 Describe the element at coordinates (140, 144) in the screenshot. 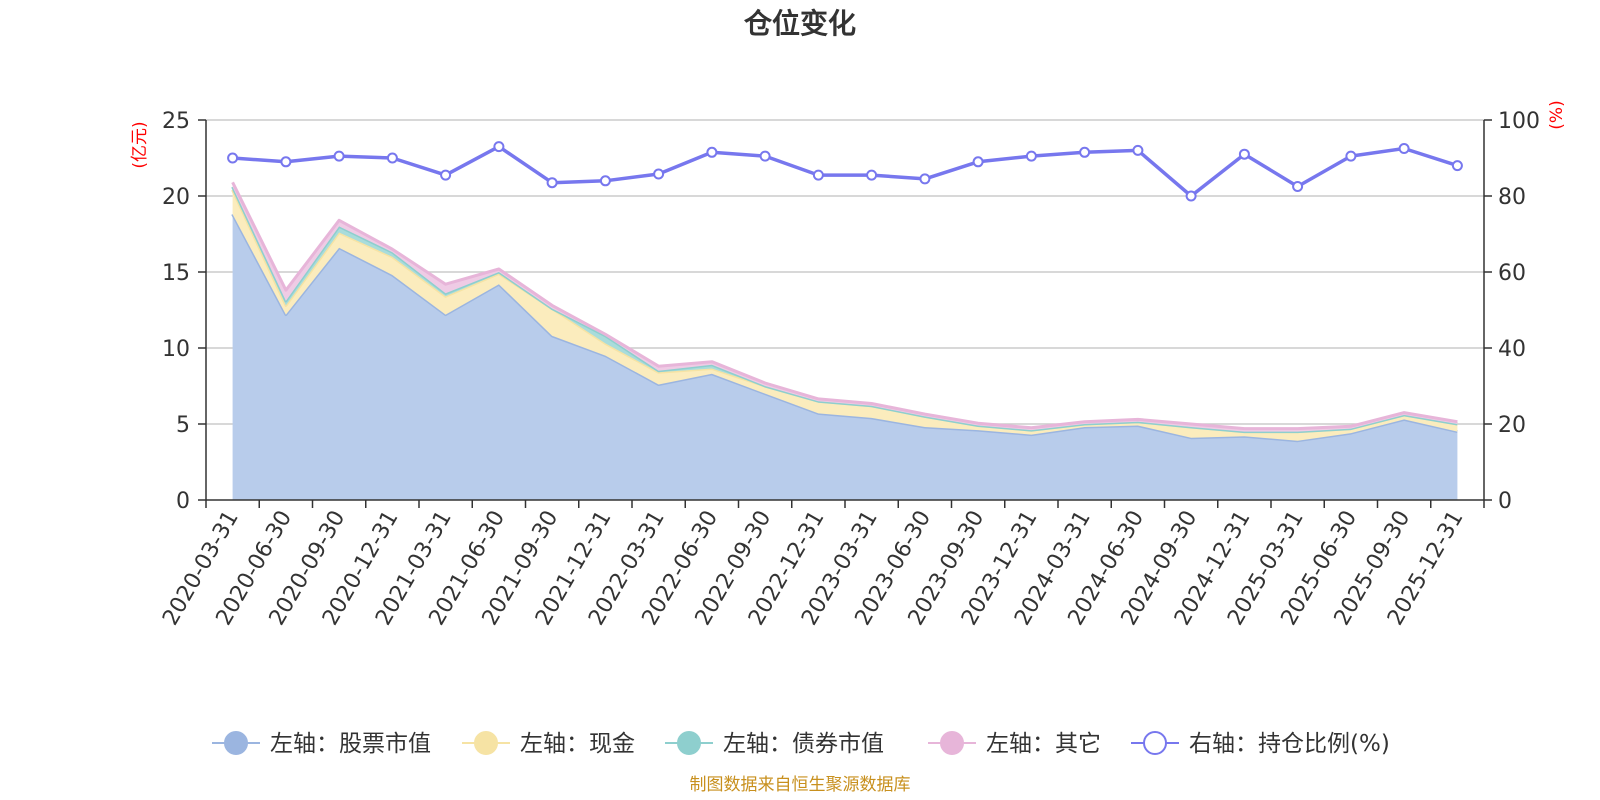

I see `left-axis-unit: (亿元)` at that location.